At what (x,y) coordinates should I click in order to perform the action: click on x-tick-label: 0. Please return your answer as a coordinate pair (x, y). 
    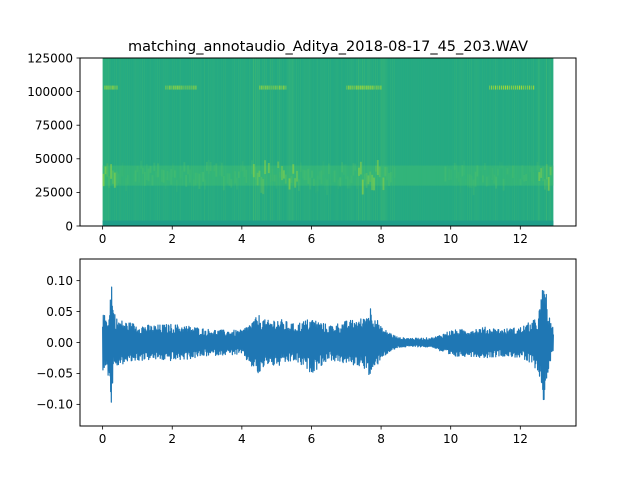
    Looking at the image, I should click on (103, 439).